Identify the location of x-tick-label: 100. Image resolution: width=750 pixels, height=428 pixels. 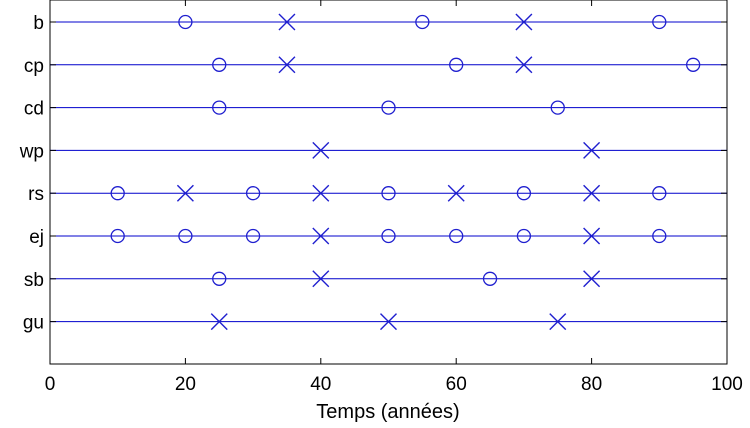
(727, 384).